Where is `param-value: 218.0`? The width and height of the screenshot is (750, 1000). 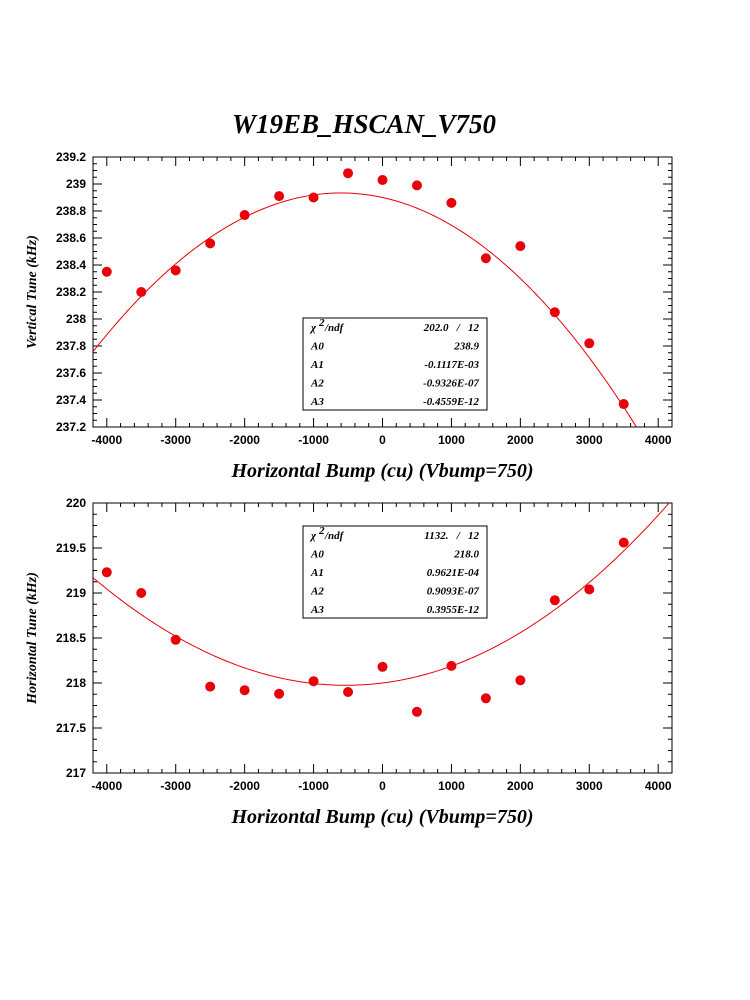
param-value: 218.0 is located at coordinates (466, 555).